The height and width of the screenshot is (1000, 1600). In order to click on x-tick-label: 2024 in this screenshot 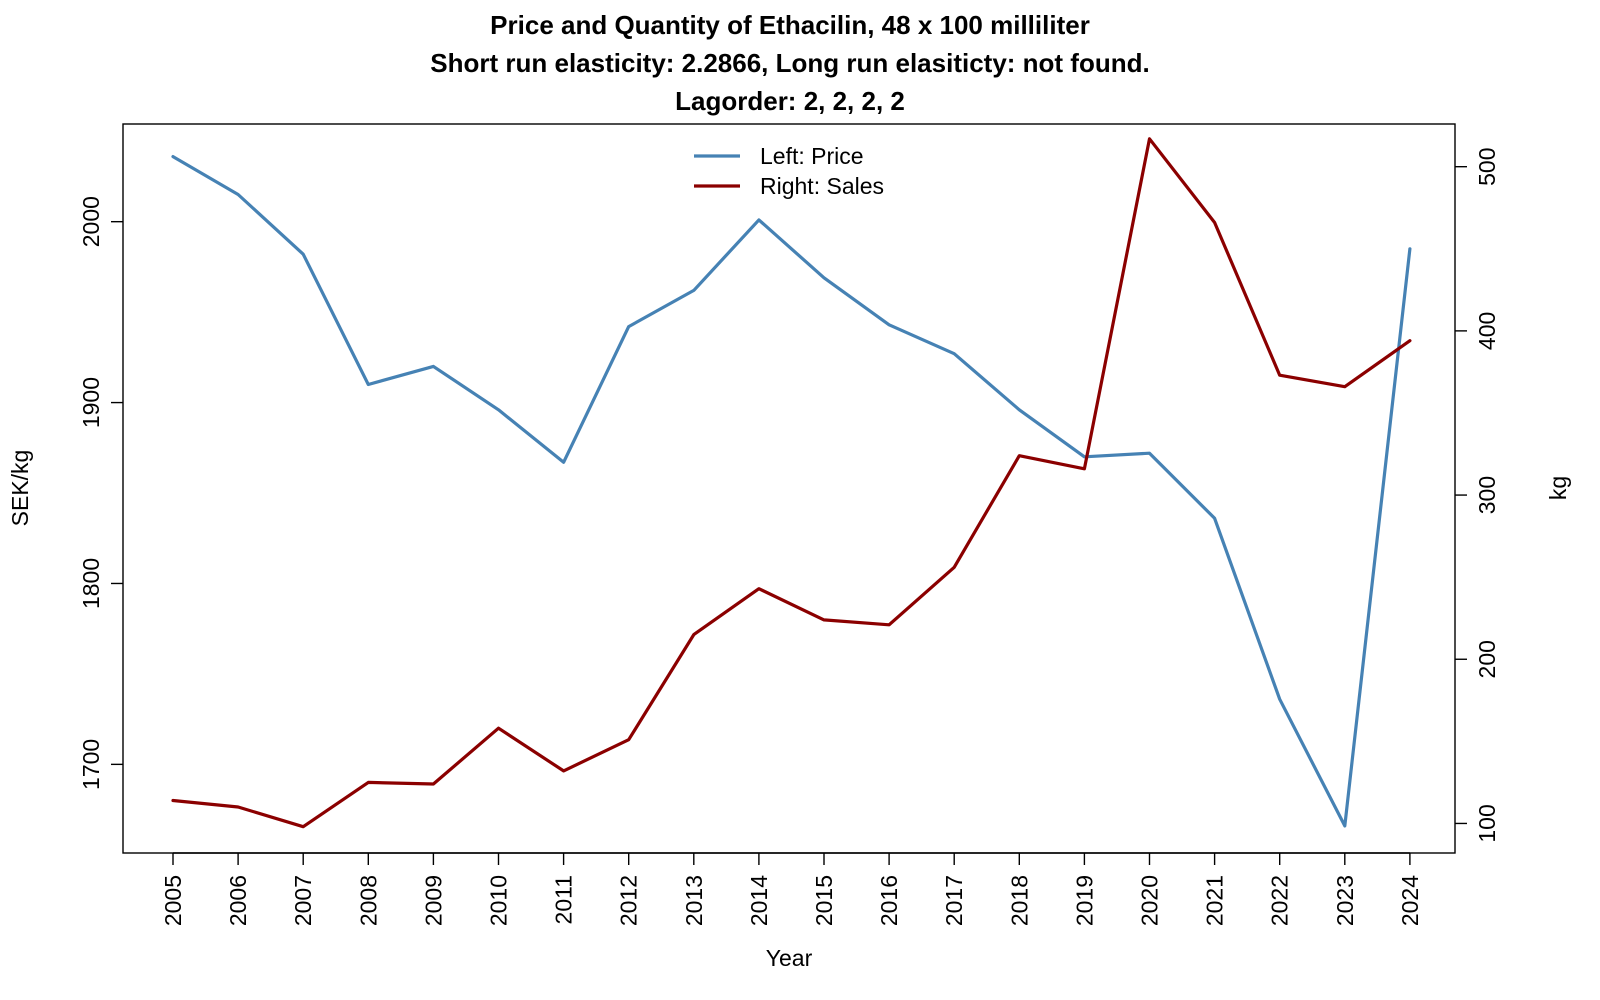, I will do `click(1410, 900)`.